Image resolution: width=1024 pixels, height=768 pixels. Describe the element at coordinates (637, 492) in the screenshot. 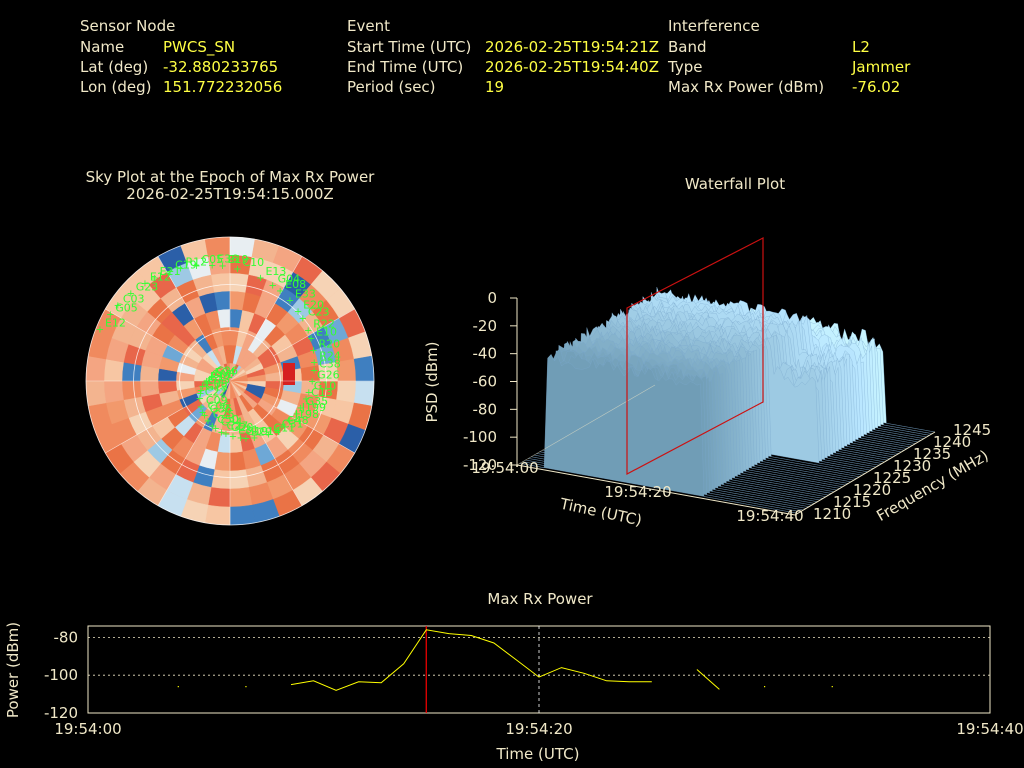

I see `time-ticks: 19:54:00 19:54:20 19:54:40` at that location.